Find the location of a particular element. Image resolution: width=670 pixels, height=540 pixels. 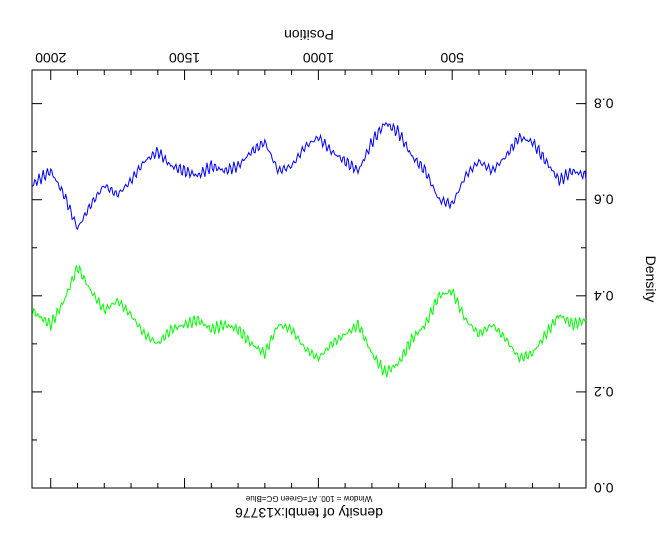

x-tick-label: 1500 is located at coordinates (184, 58).